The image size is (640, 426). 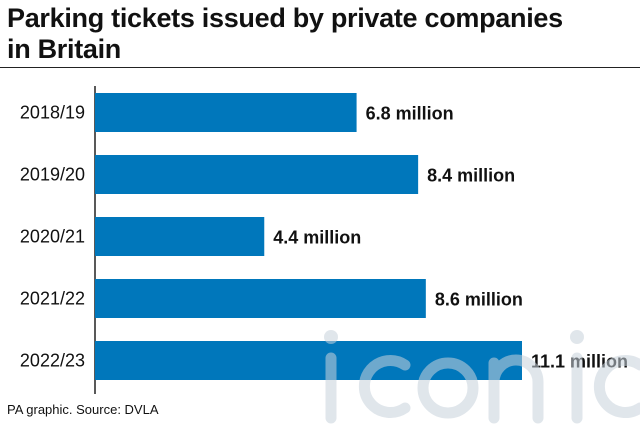 I want to click on value-label: 6.8 million, so click(x=410, y=114).